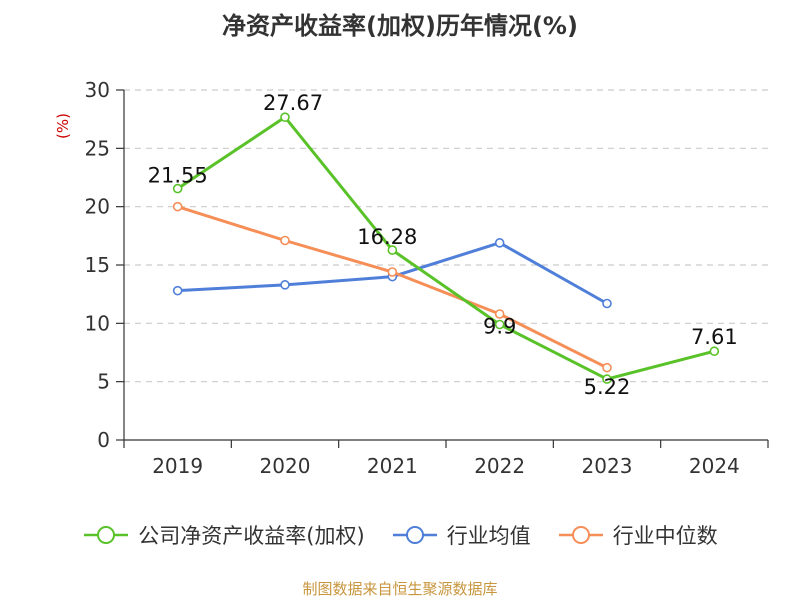  What do you see at coordinates (177, 466) in the screenshot?
I see `x-tick-label-2019: 2019` at bounding box center [177, 466].